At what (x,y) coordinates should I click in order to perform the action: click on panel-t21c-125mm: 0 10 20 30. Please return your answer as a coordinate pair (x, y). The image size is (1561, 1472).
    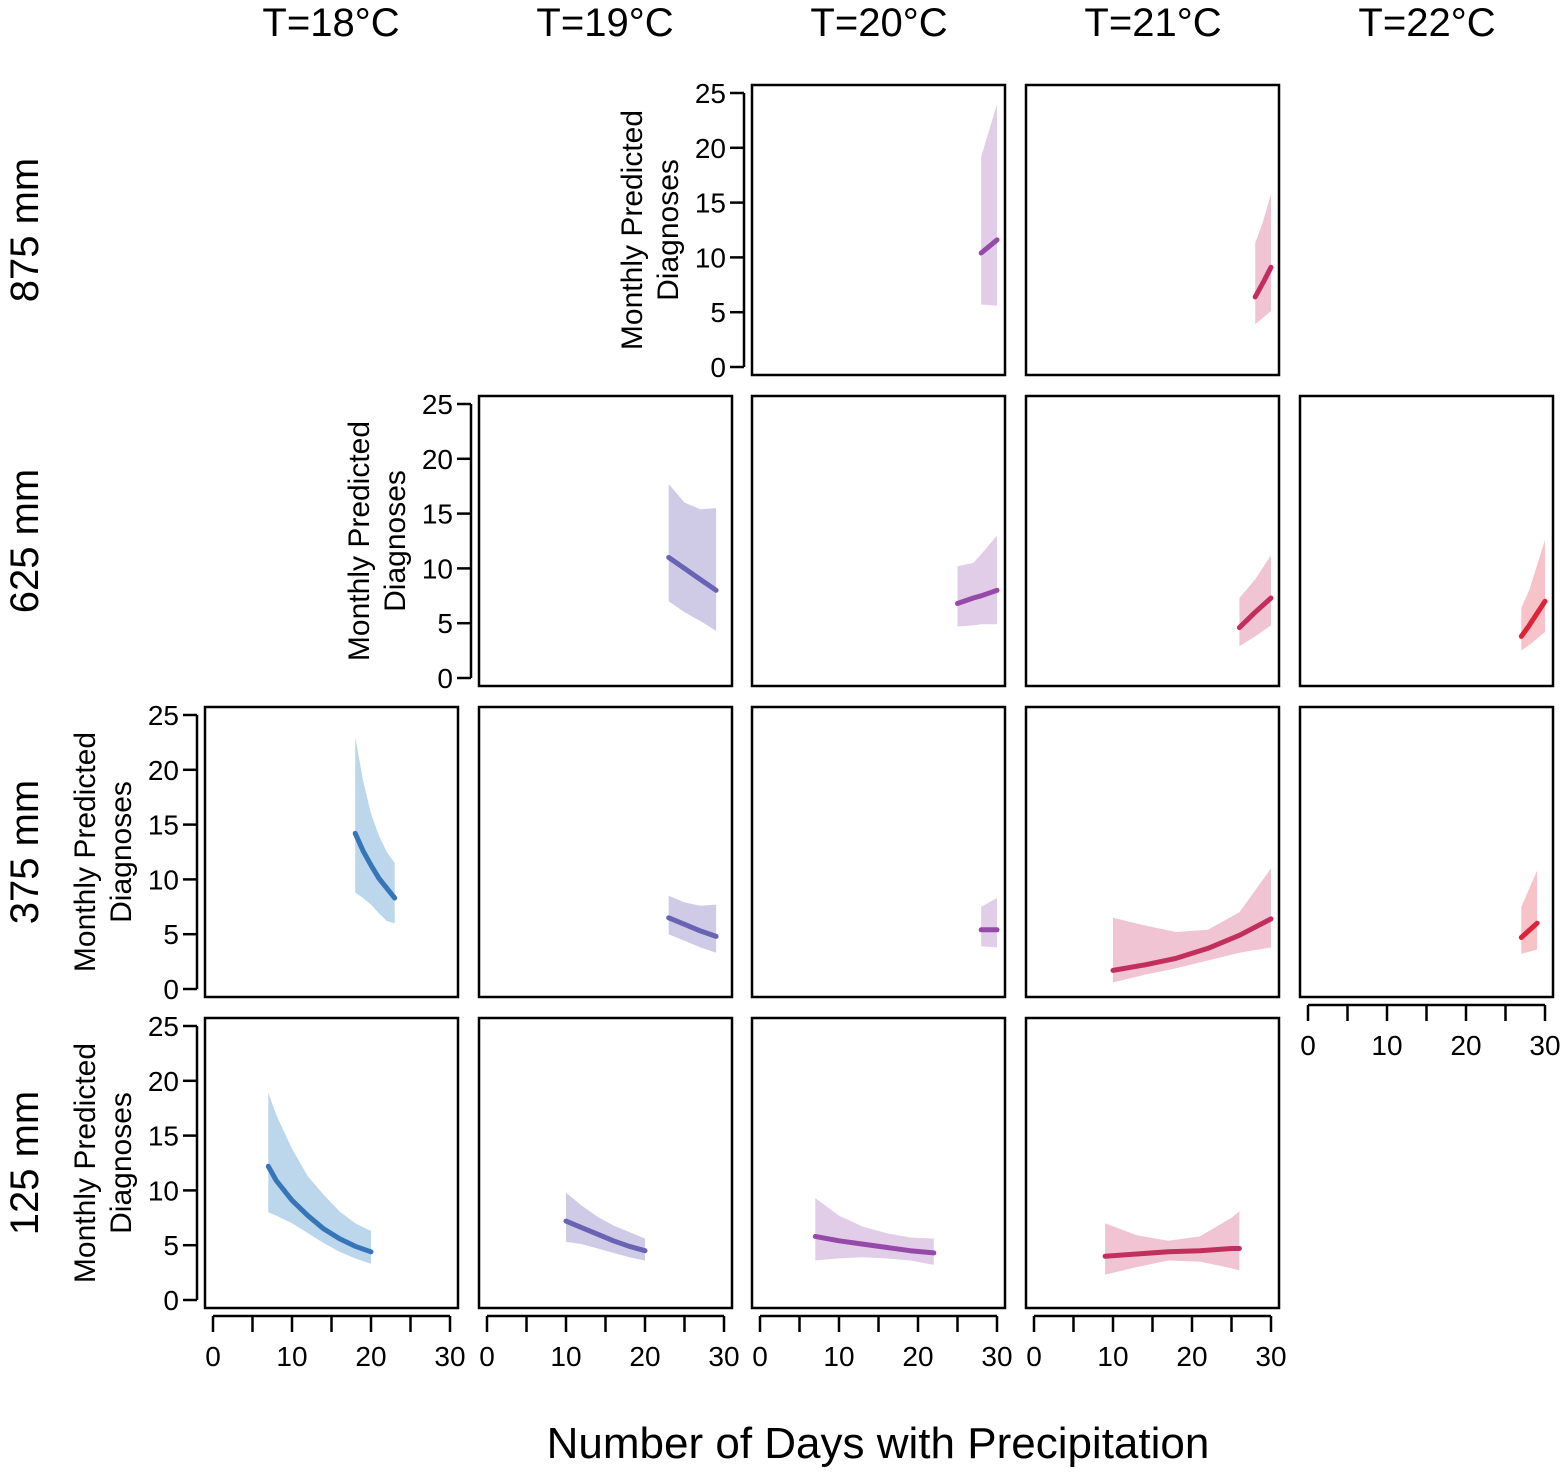
    Looking at the image, I should click on (1155, 1194).